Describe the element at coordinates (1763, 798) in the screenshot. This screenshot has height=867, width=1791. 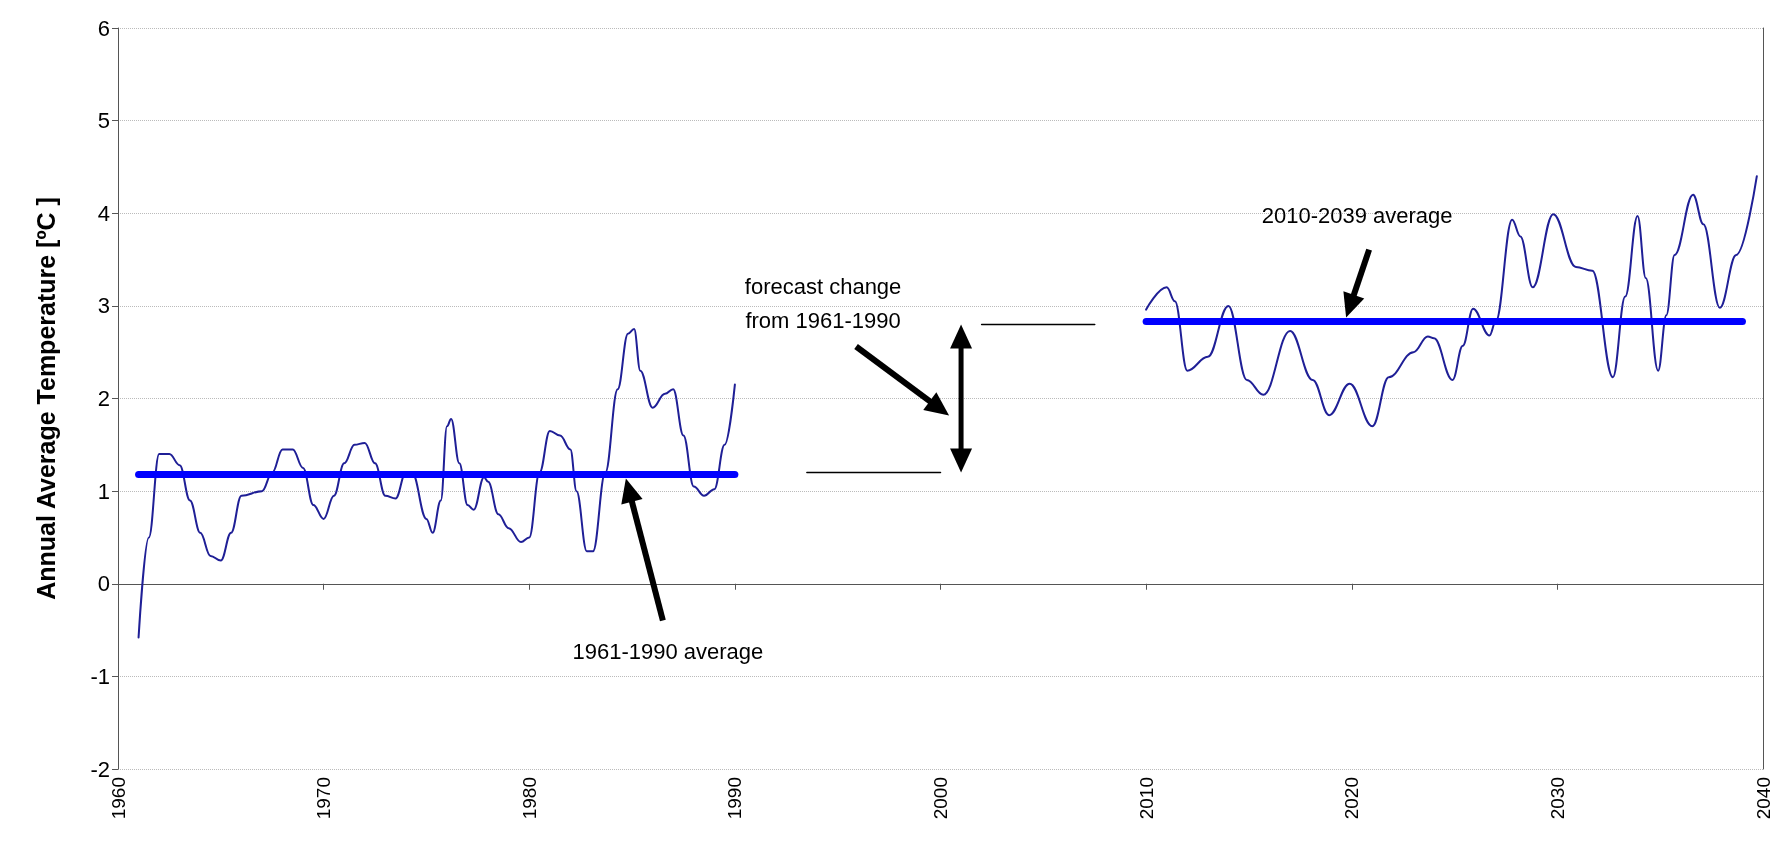
I see `x-tick-label: 2040` at that location.